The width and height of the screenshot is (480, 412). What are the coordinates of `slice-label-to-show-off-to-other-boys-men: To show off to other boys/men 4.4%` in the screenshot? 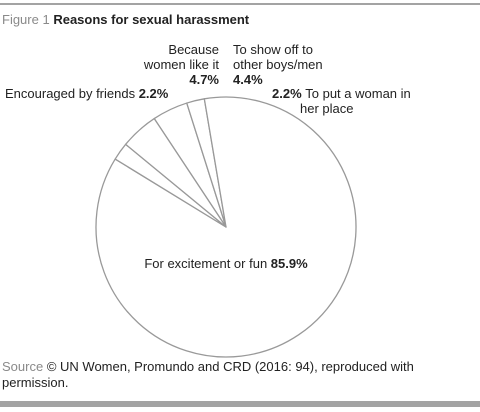 It's located at (278, 64).